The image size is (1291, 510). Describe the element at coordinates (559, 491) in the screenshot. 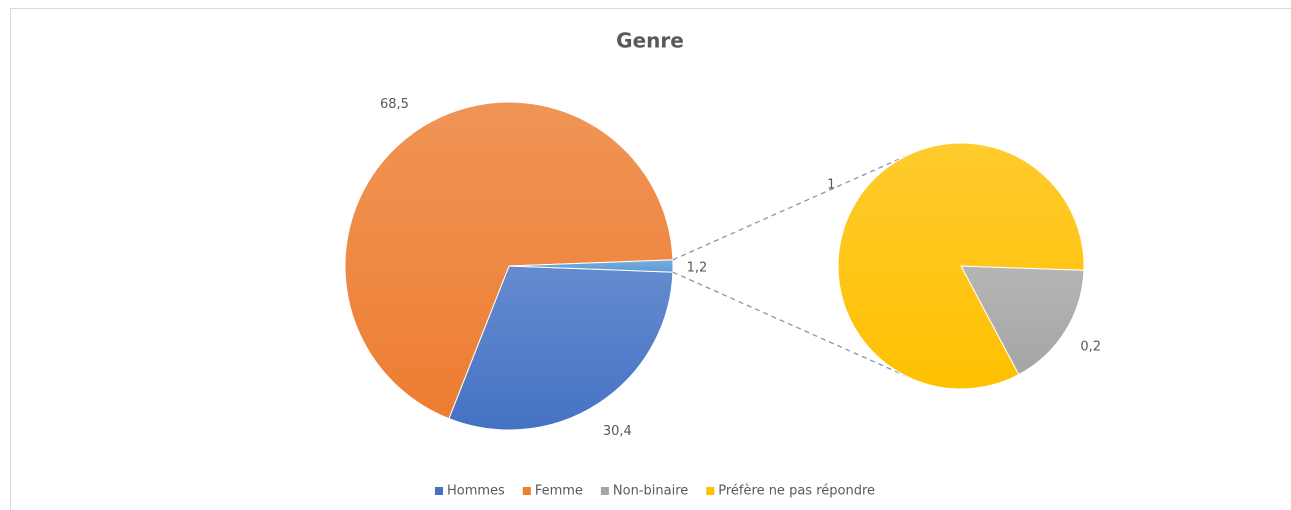

I see `legend-label: Femme` at that location.